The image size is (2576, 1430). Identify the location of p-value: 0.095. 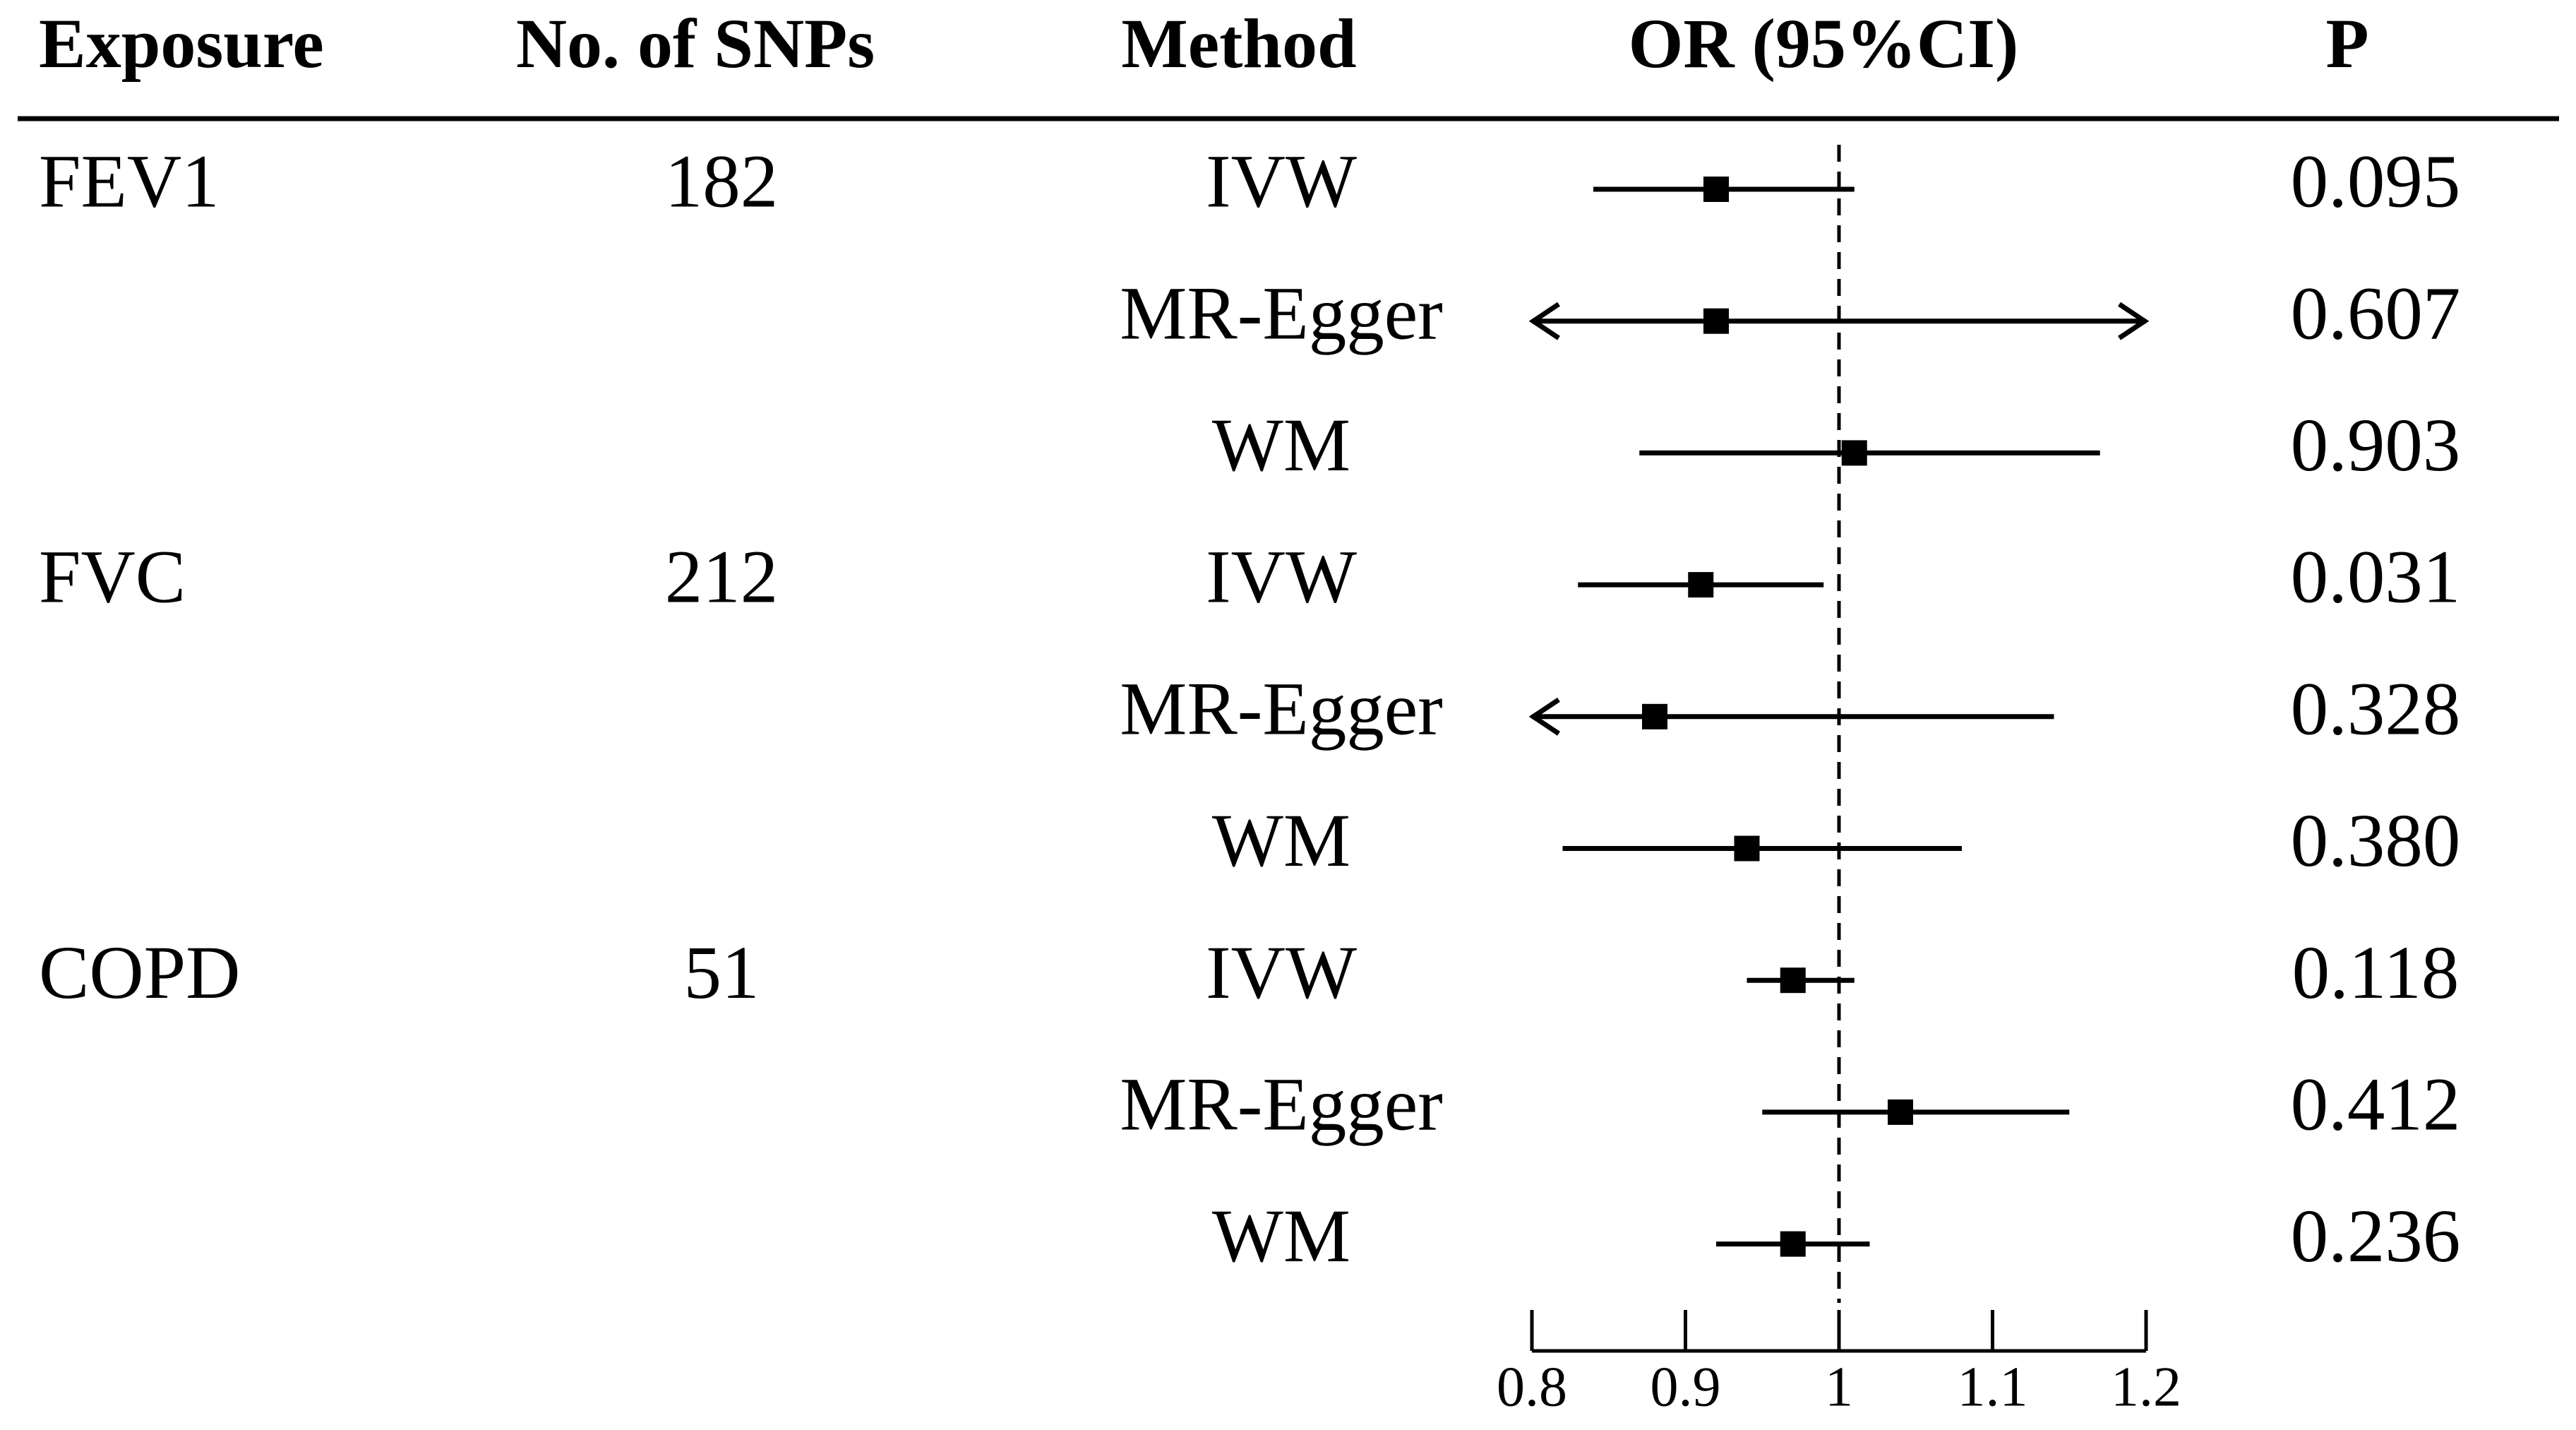
(2376, 182).